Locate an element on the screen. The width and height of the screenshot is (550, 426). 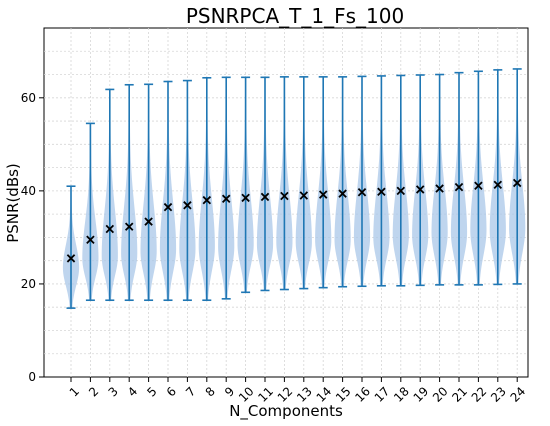
chart-title: PSNRPCA_T_1_Fs_100 is located at coordinates (295, 16).